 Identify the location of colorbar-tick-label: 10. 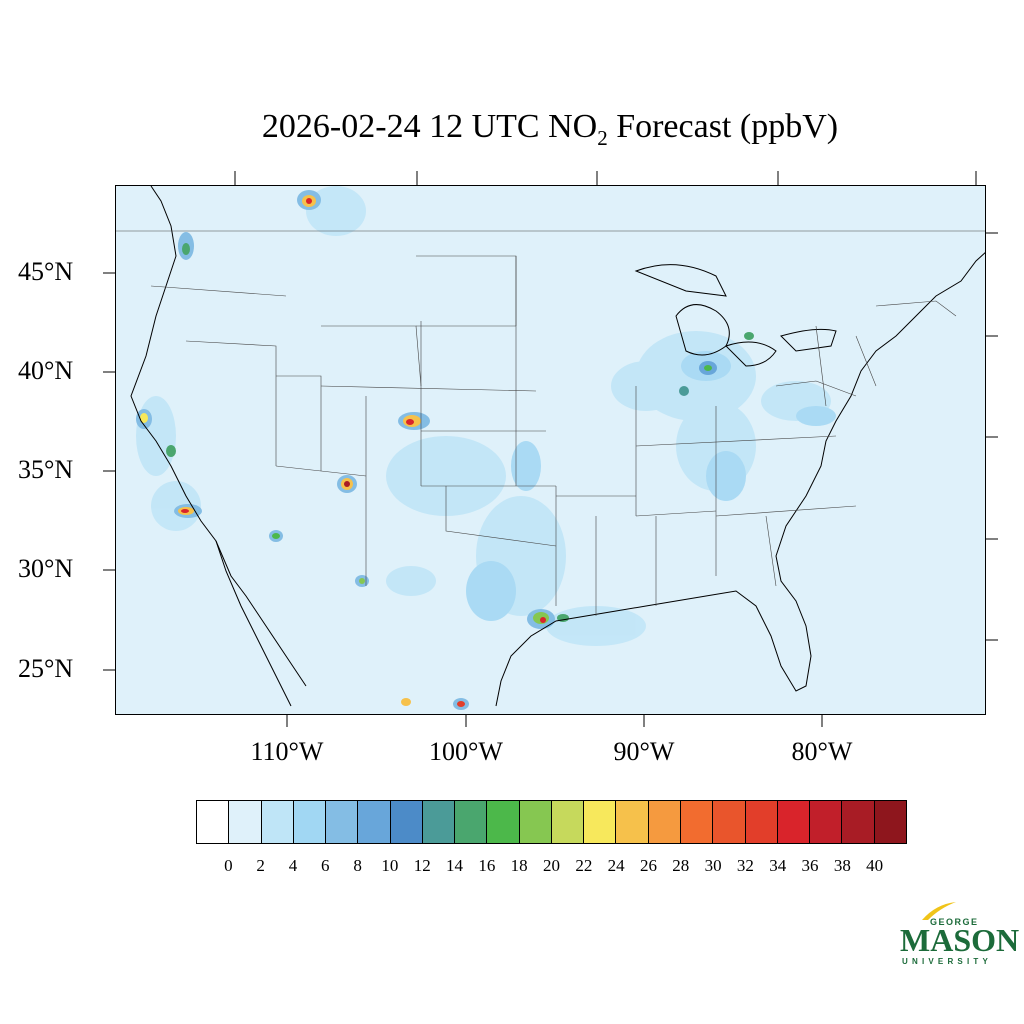
(390, 865).